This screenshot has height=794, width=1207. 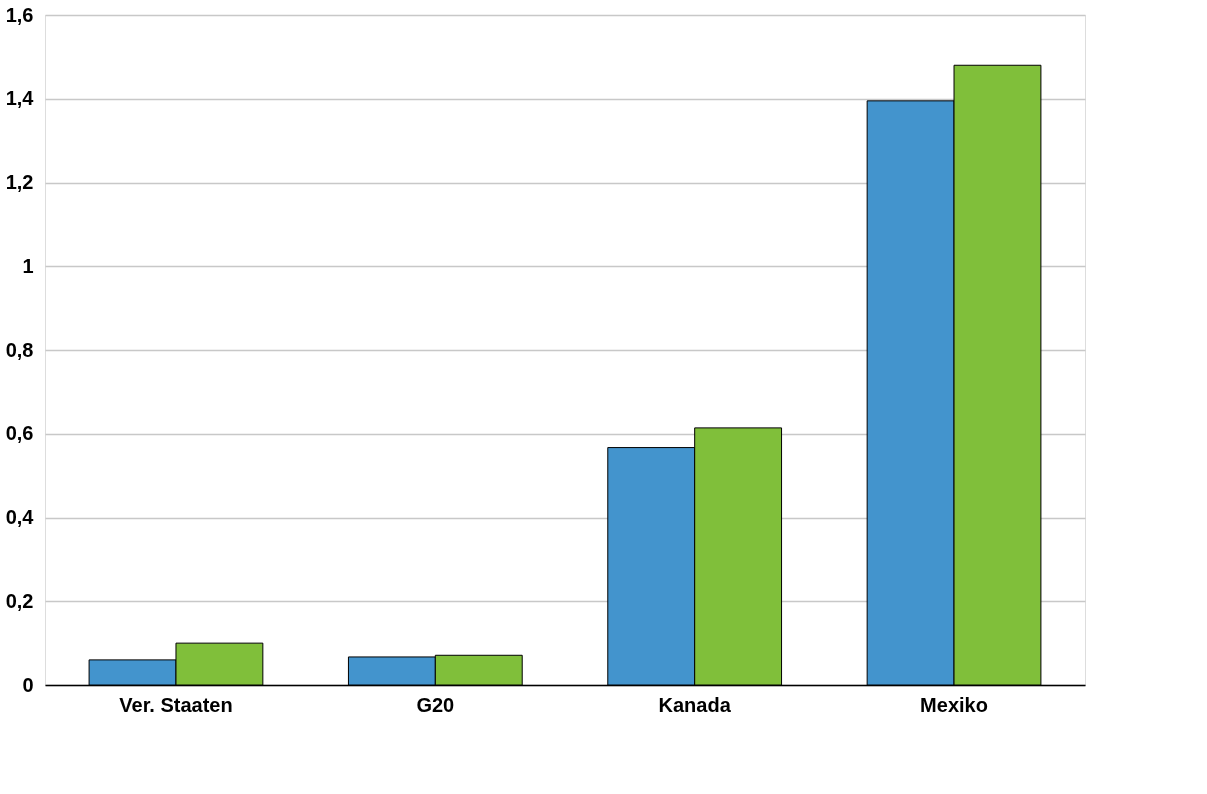 I want to click on y-tick-label: 0,6, so click(x=19, y=433).